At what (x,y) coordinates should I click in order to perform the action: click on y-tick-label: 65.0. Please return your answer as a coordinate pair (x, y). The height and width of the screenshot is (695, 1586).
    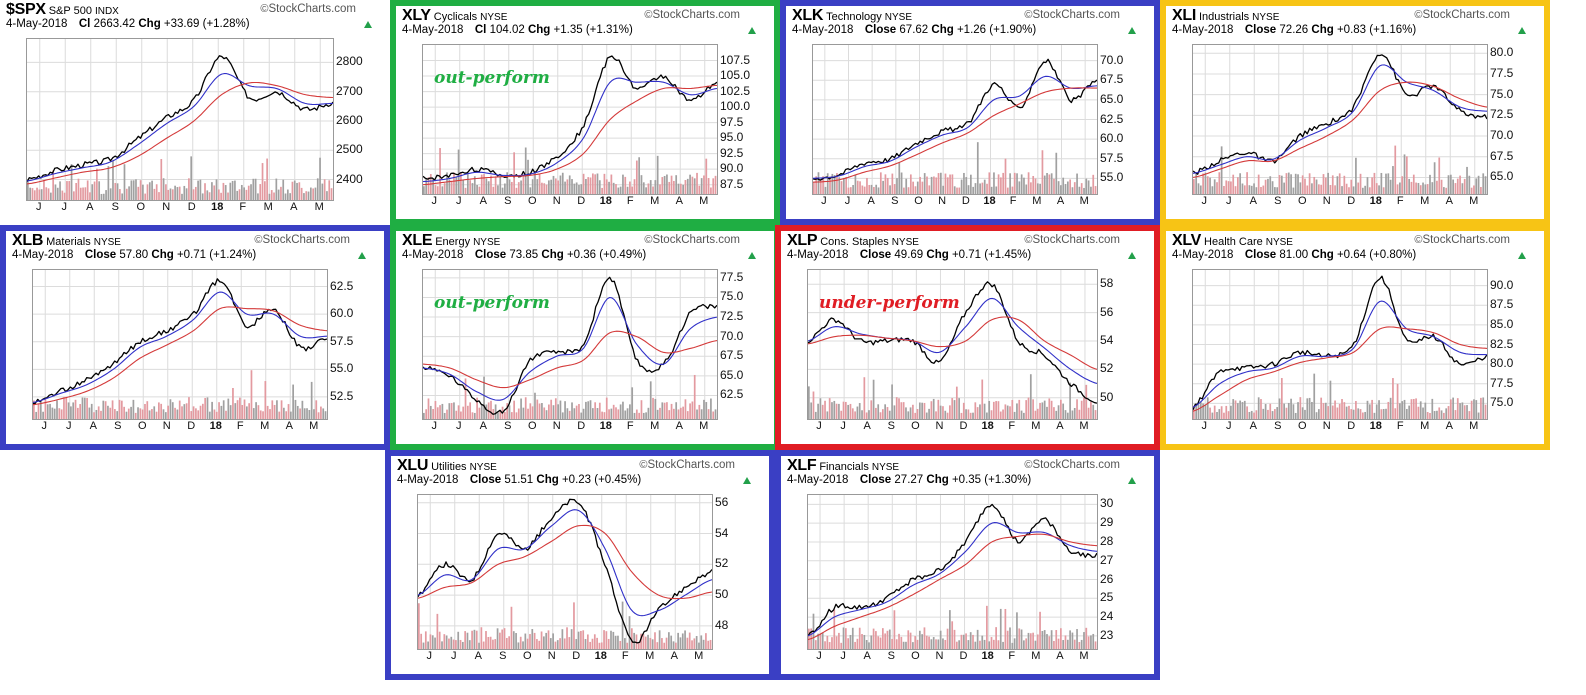
    Looking at the image, I should click on (1112, 98).